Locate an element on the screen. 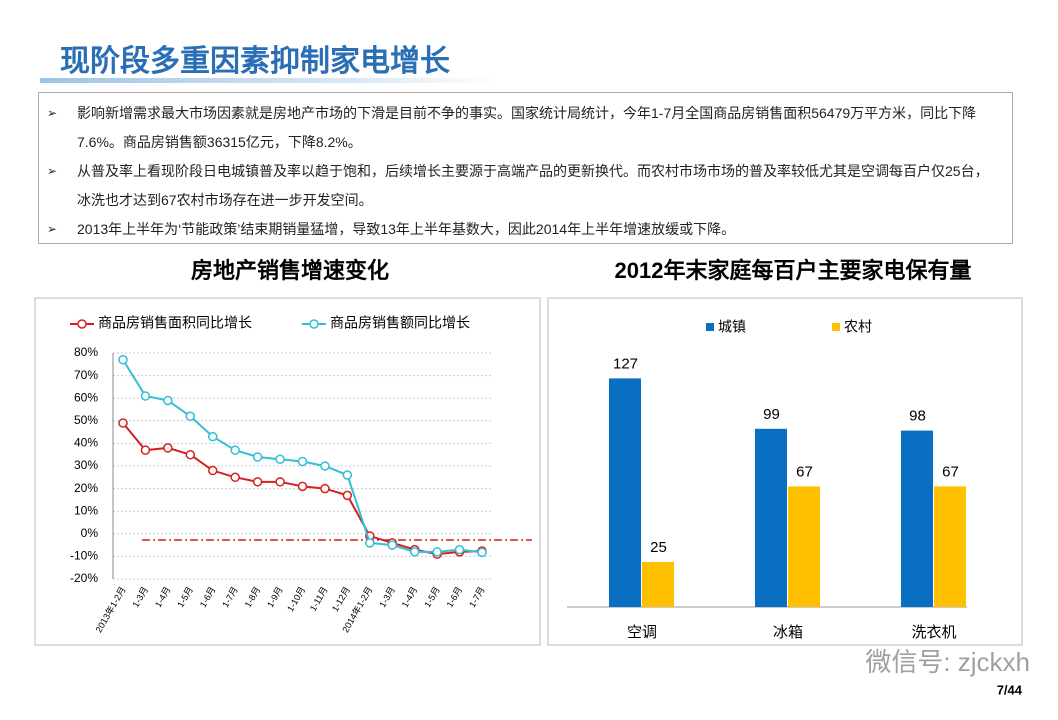  y-tick-label: 10% is located at coordinates (86, 510).